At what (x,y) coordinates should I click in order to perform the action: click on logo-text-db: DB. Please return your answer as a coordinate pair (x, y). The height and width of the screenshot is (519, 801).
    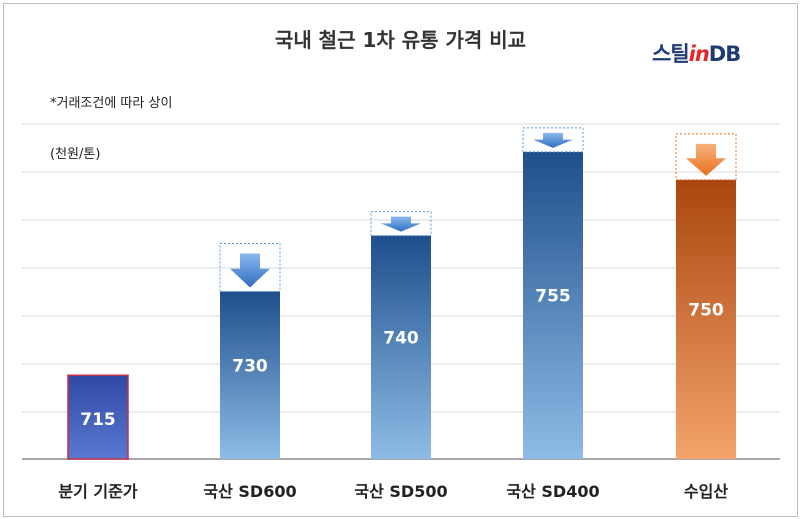
    Looking at the image, I should click on (724, 54).